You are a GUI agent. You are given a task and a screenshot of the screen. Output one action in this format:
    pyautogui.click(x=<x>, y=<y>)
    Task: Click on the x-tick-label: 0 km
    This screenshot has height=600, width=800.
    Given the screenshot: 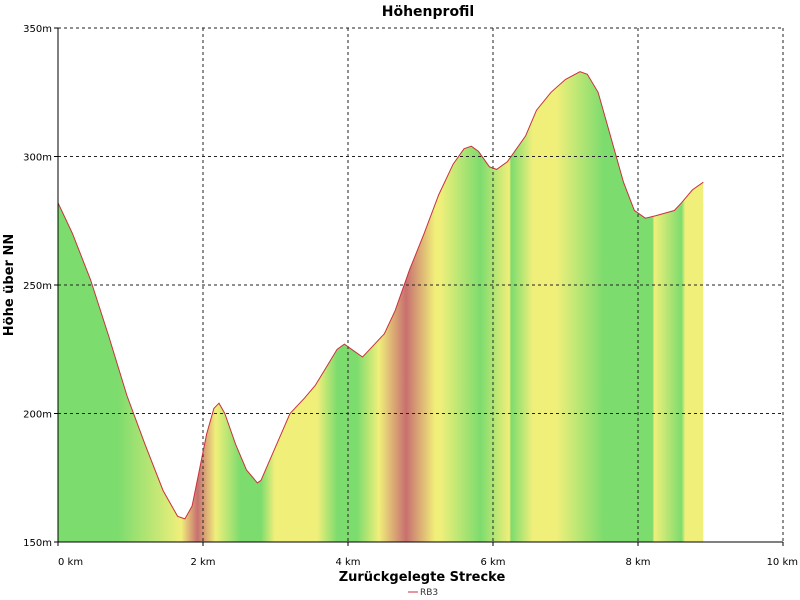 What is the action you would take?
    pyautogui.click(x=70, y=562)
    